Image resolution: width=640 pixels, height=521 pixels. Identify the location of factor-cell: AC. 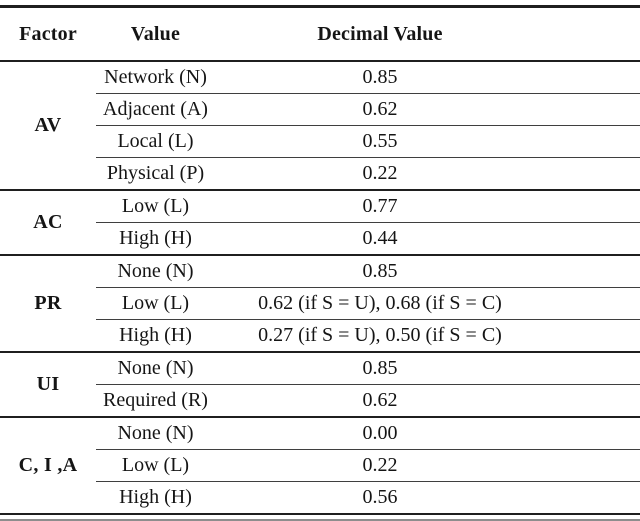
(48, 223).